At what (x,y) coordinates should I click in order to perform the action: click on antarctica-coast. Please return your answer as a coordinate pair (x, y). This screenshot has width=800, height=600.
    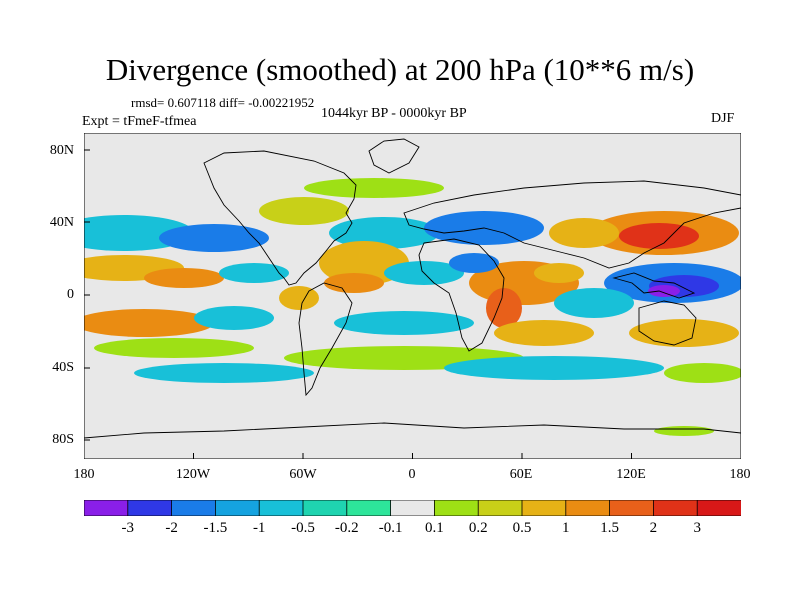
    Looking at the image, I should click on (412, 430).